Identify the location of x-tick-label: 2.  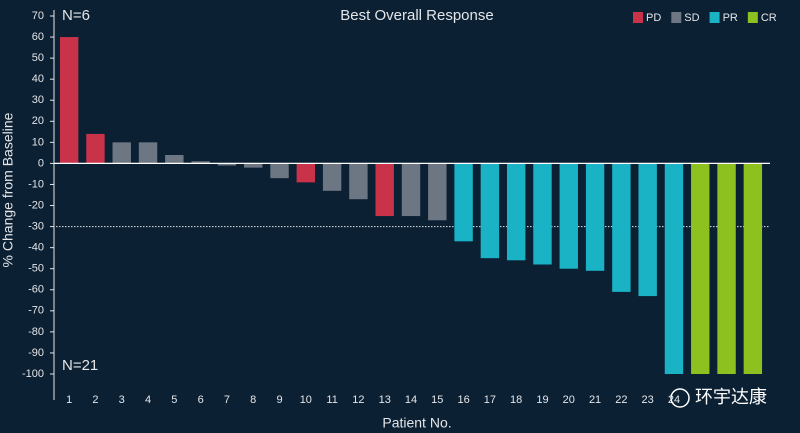
(95, 400).